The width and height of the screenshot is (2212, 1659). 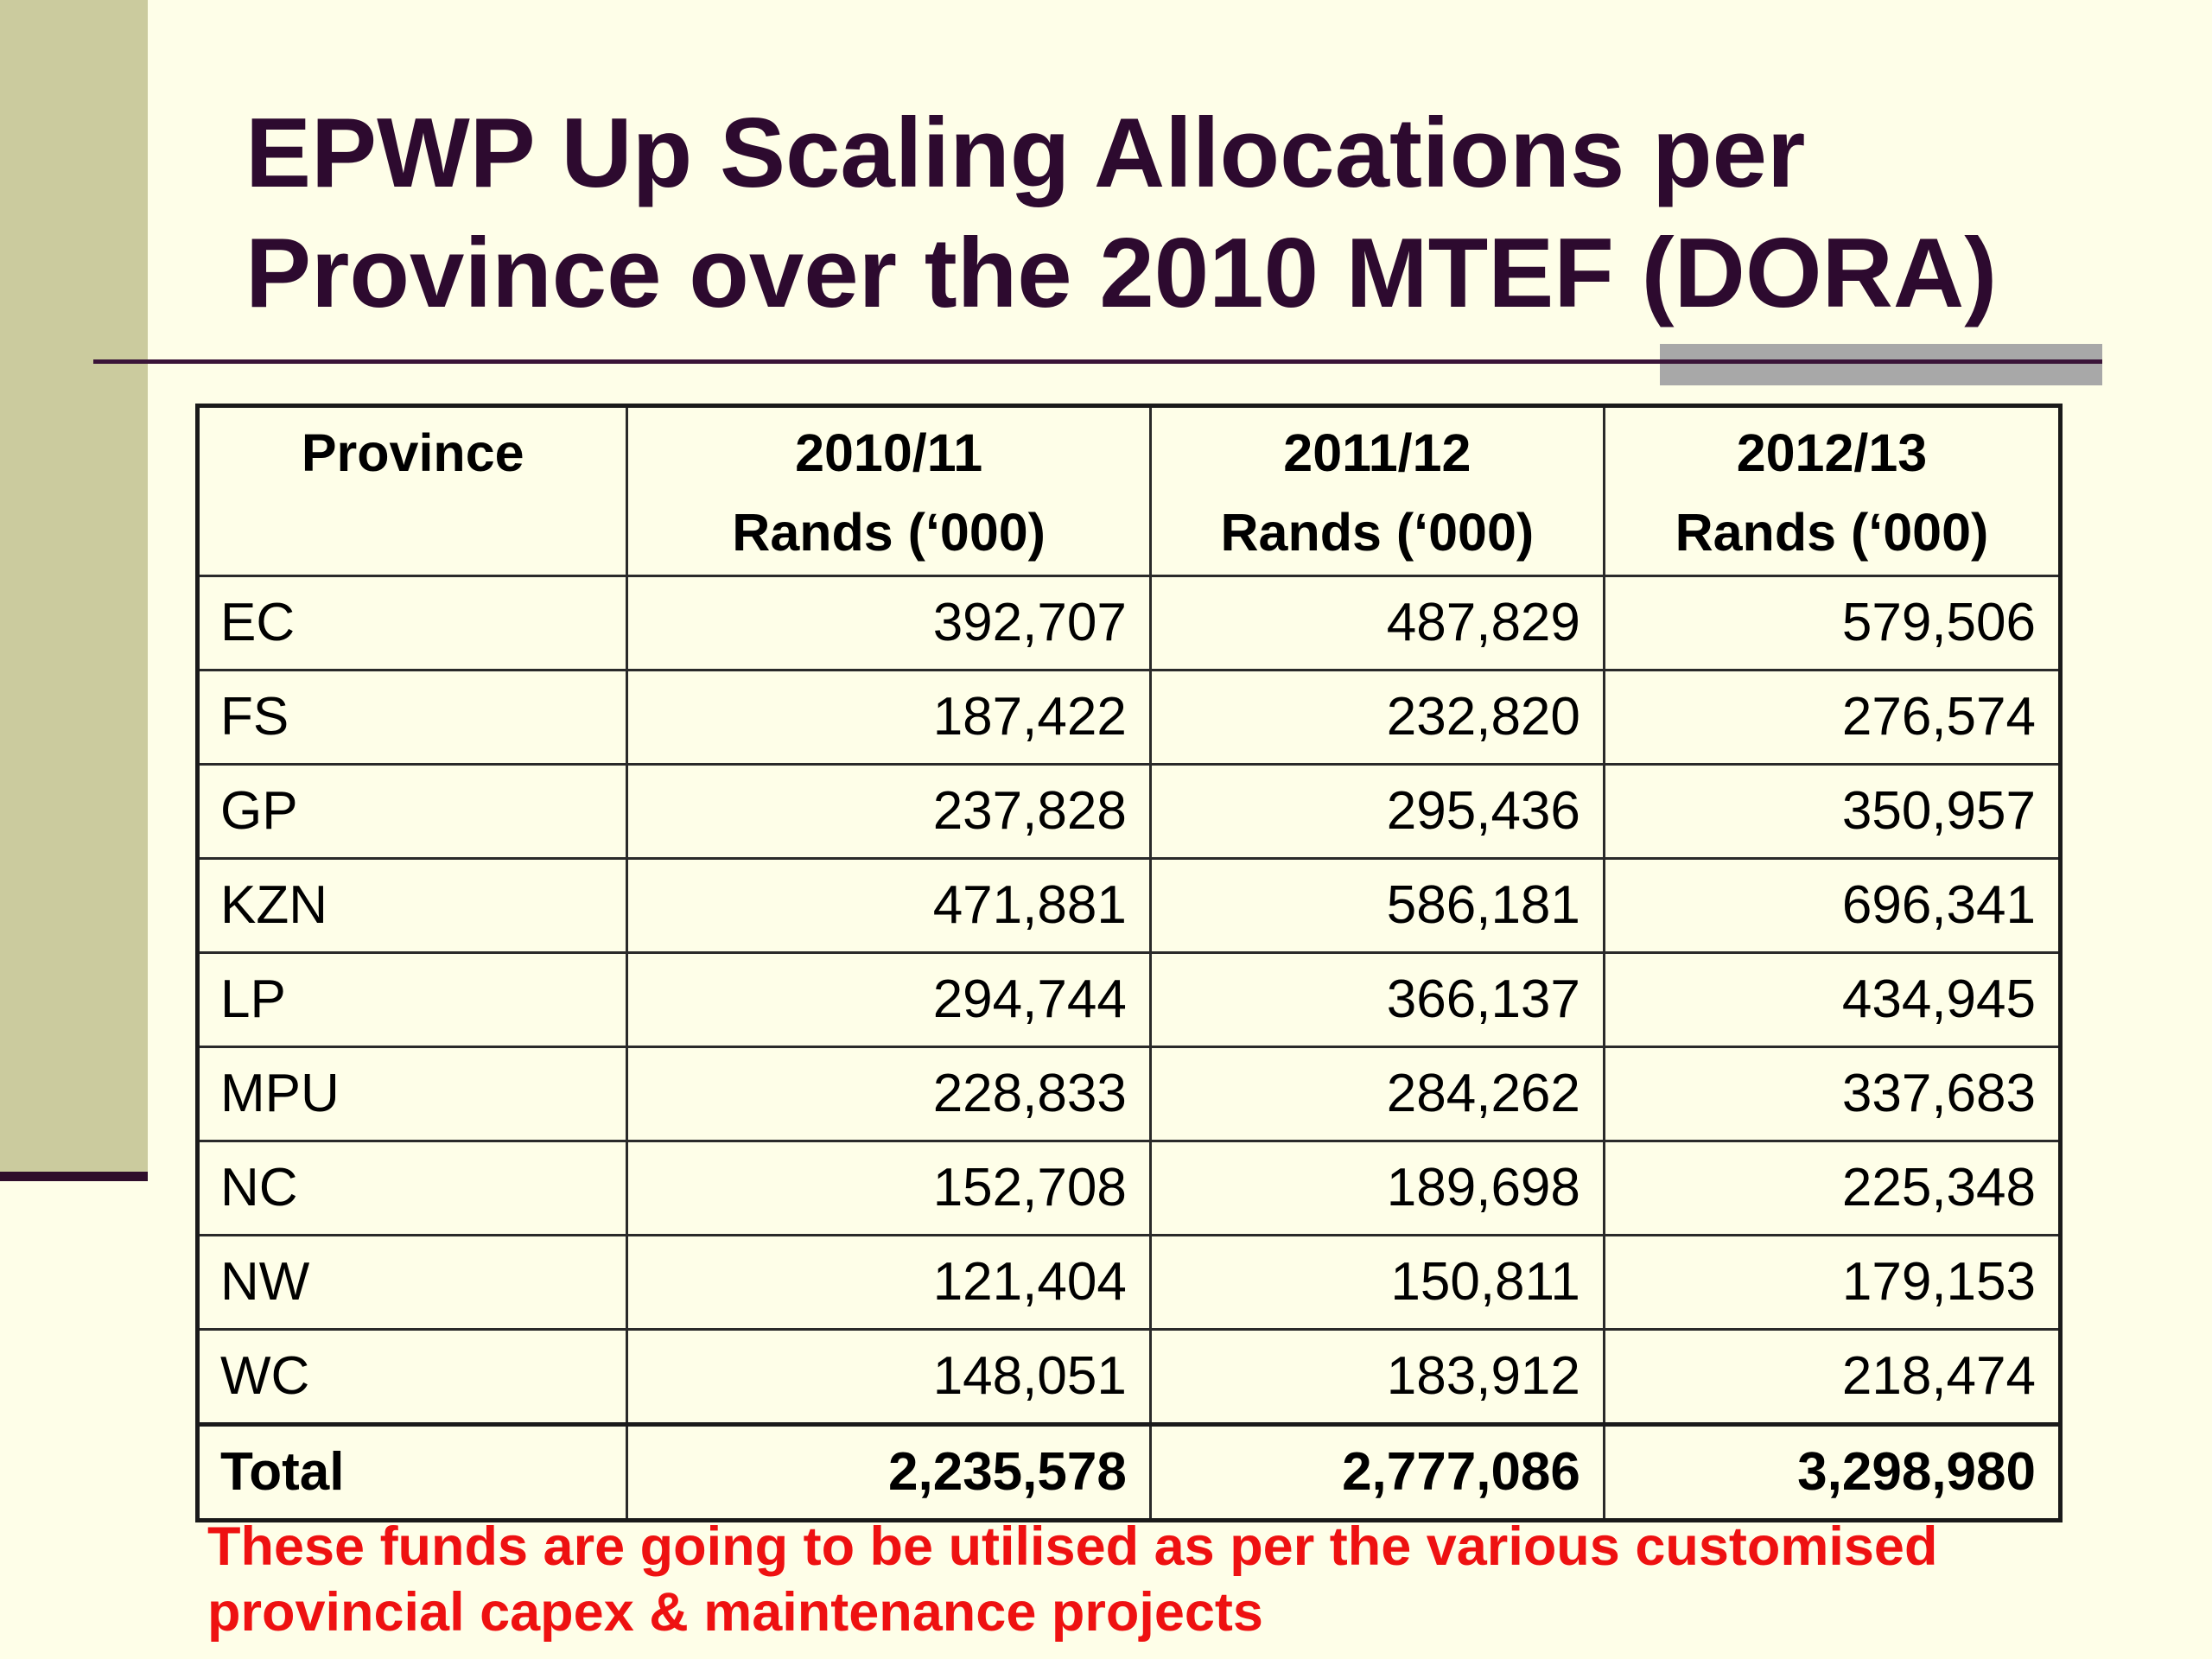 I want to click on cell-2012-13: 218,474, so click(x=1832, y=1377).